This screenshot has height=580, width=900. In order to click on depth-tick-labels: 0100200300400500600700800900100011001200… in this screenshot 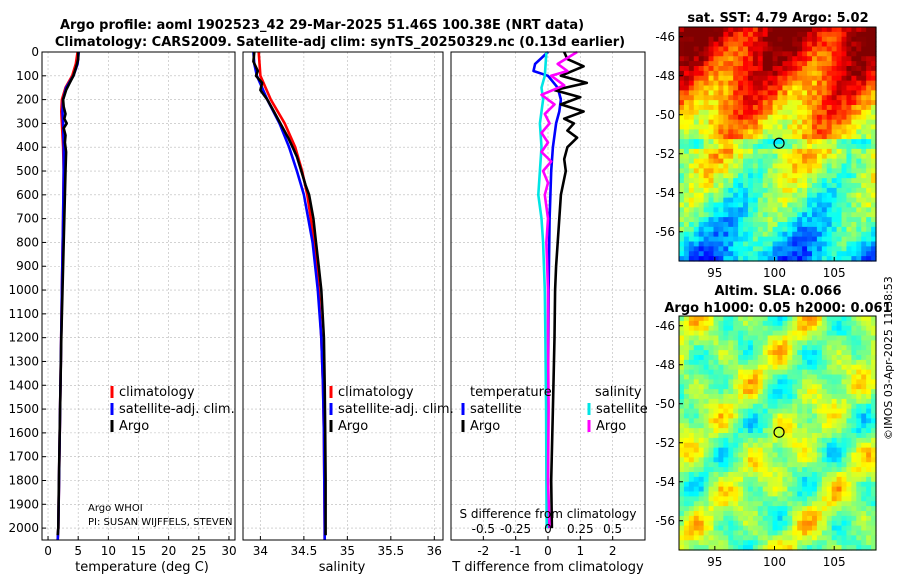, I will do `click(27, 290)`.